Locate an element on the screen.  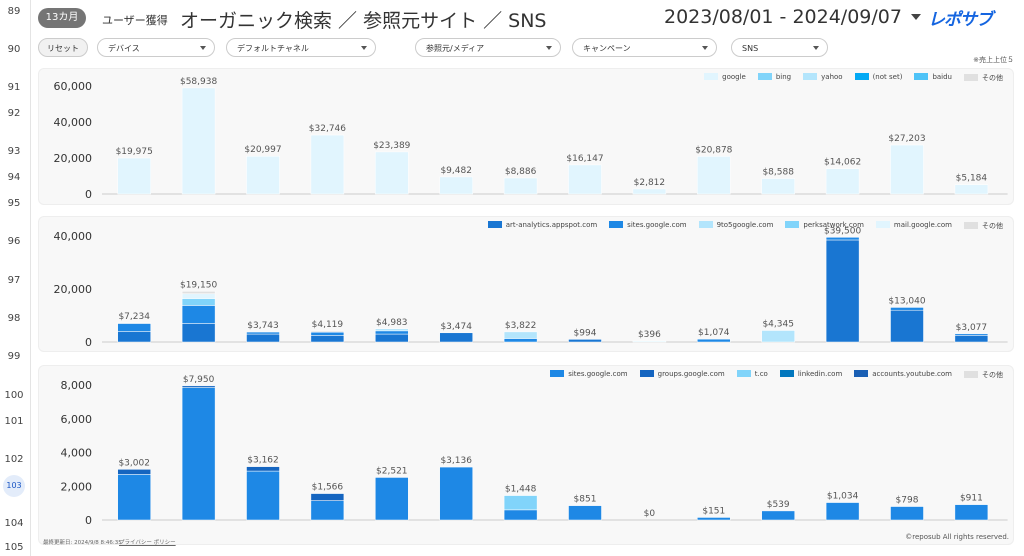
filter-dropdown: デフォルトチャネル is located at coordinates (301, 47).